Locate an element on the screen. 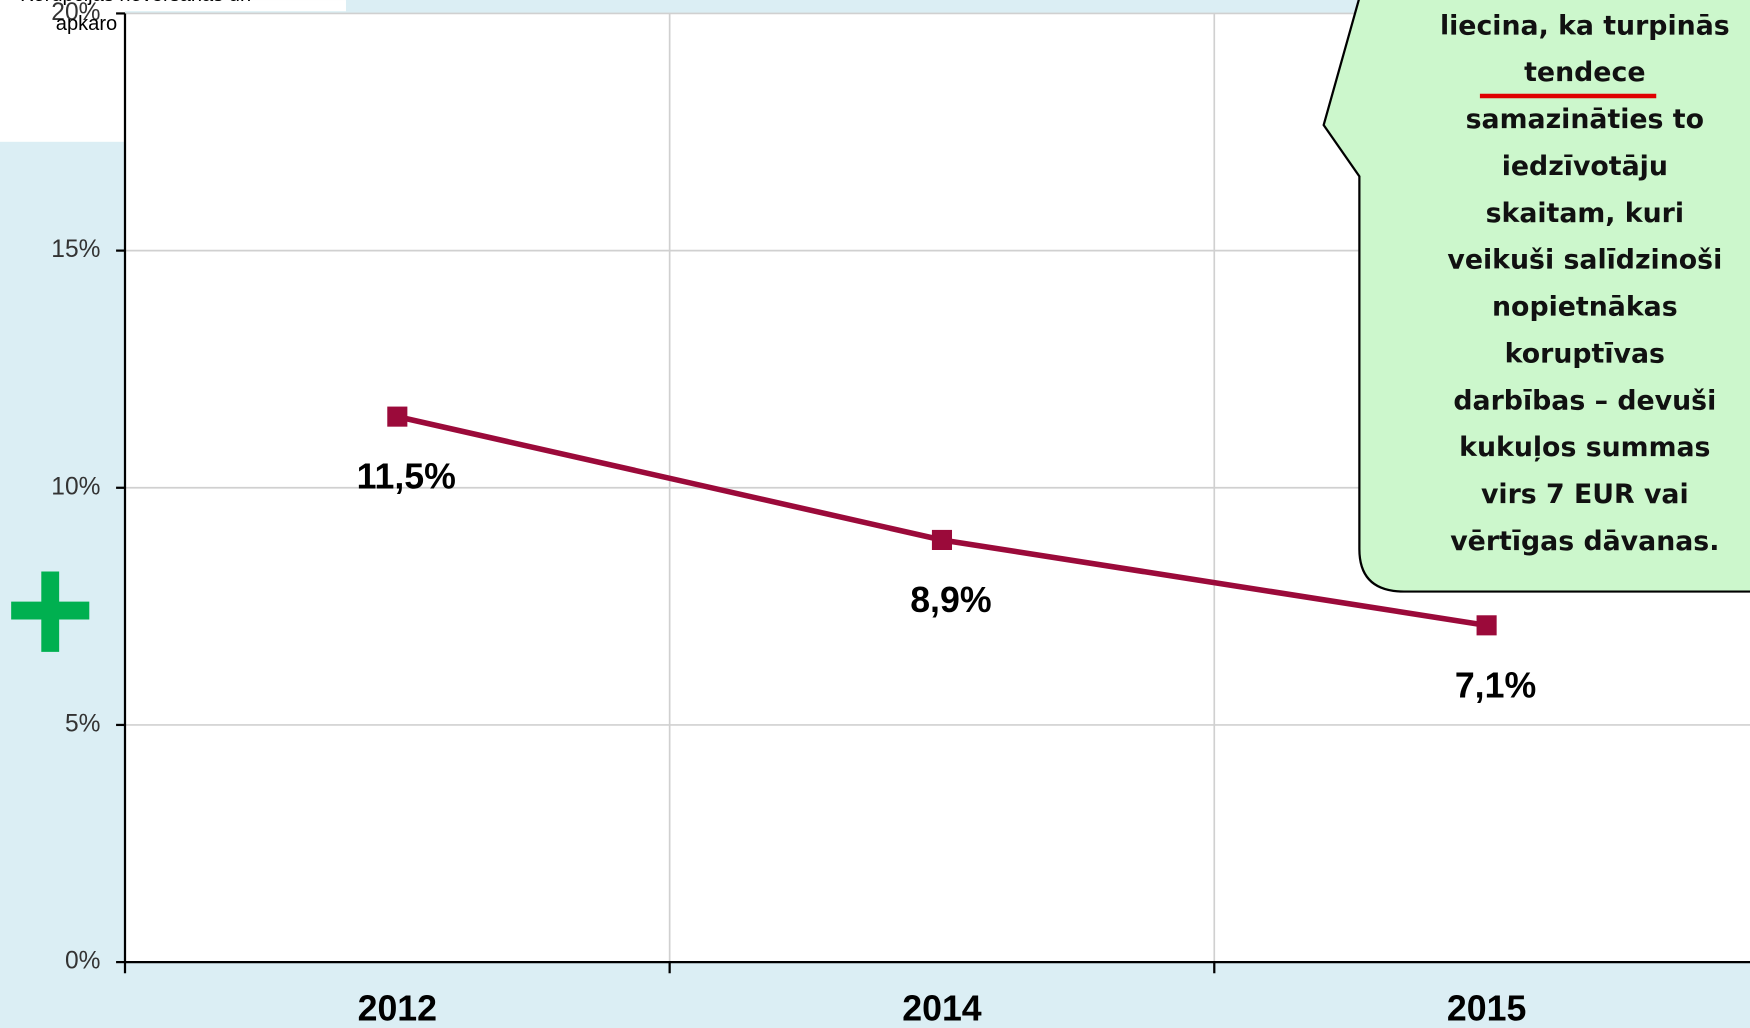 The height and width of the screenshot is (1028, 1750). x-tick-label: 2014 is located at coordinates (942, 1008).